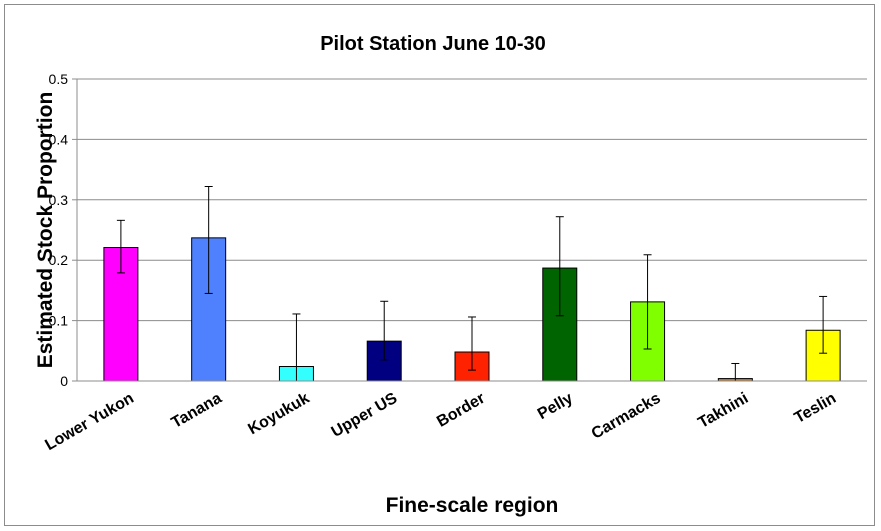 Image resolution: width=881 pixels, height=531 pixels. Describe the element at coordinates (461, 410) in the screenshot. I see `x-tick-label: Border` at that location.